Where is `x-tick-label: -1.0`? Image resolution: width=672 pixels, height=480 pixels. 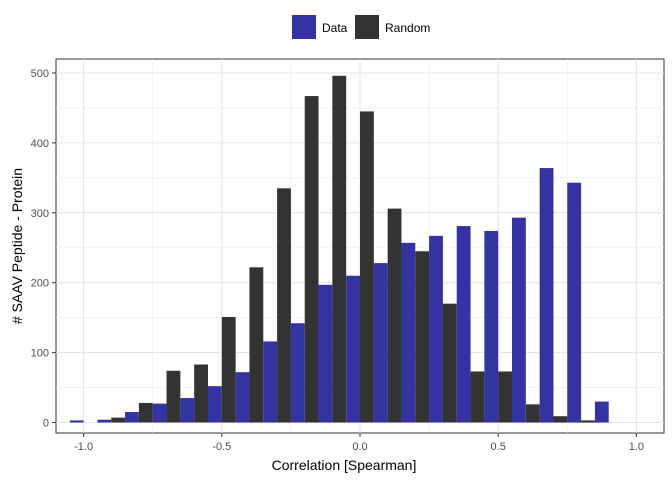 x-tick-label: -1.0 is located at coordinates (83, 447).